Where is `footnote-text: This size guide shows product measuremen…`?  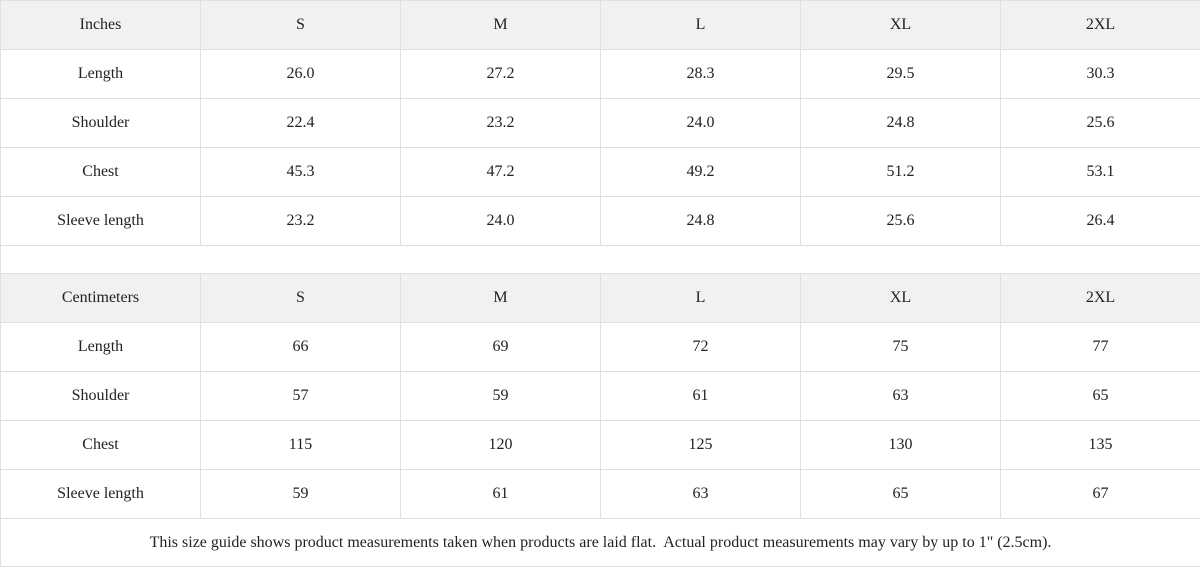
footnote-text: This size guide shows product measuremen… is located at coordinates (600, 542).